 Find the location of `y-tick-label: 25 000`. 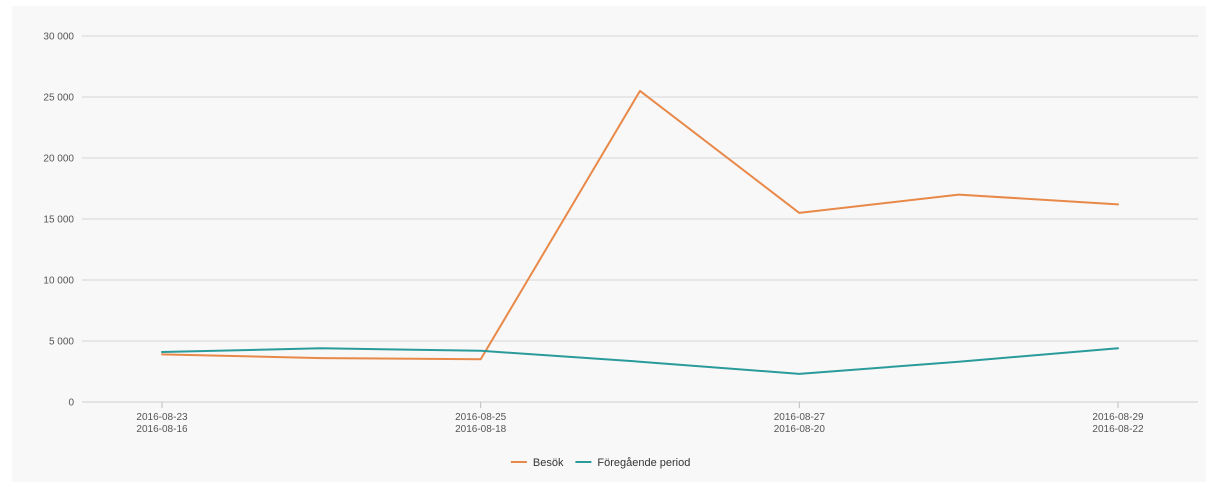

y-tick-label: 25 000 is located at coordinates (58, 98).